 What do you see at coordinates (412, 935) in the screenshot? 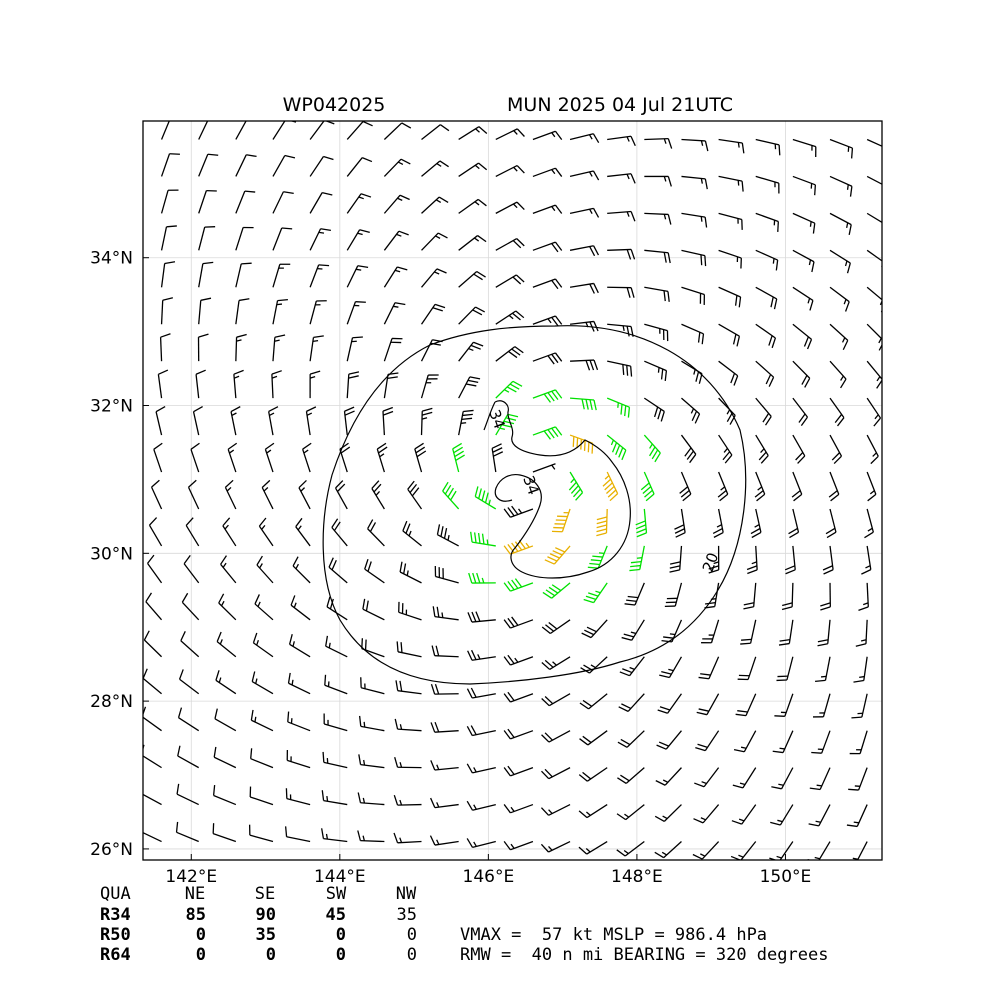
I see `radii-r50-nw: 0` at bounding box center [412, 935].